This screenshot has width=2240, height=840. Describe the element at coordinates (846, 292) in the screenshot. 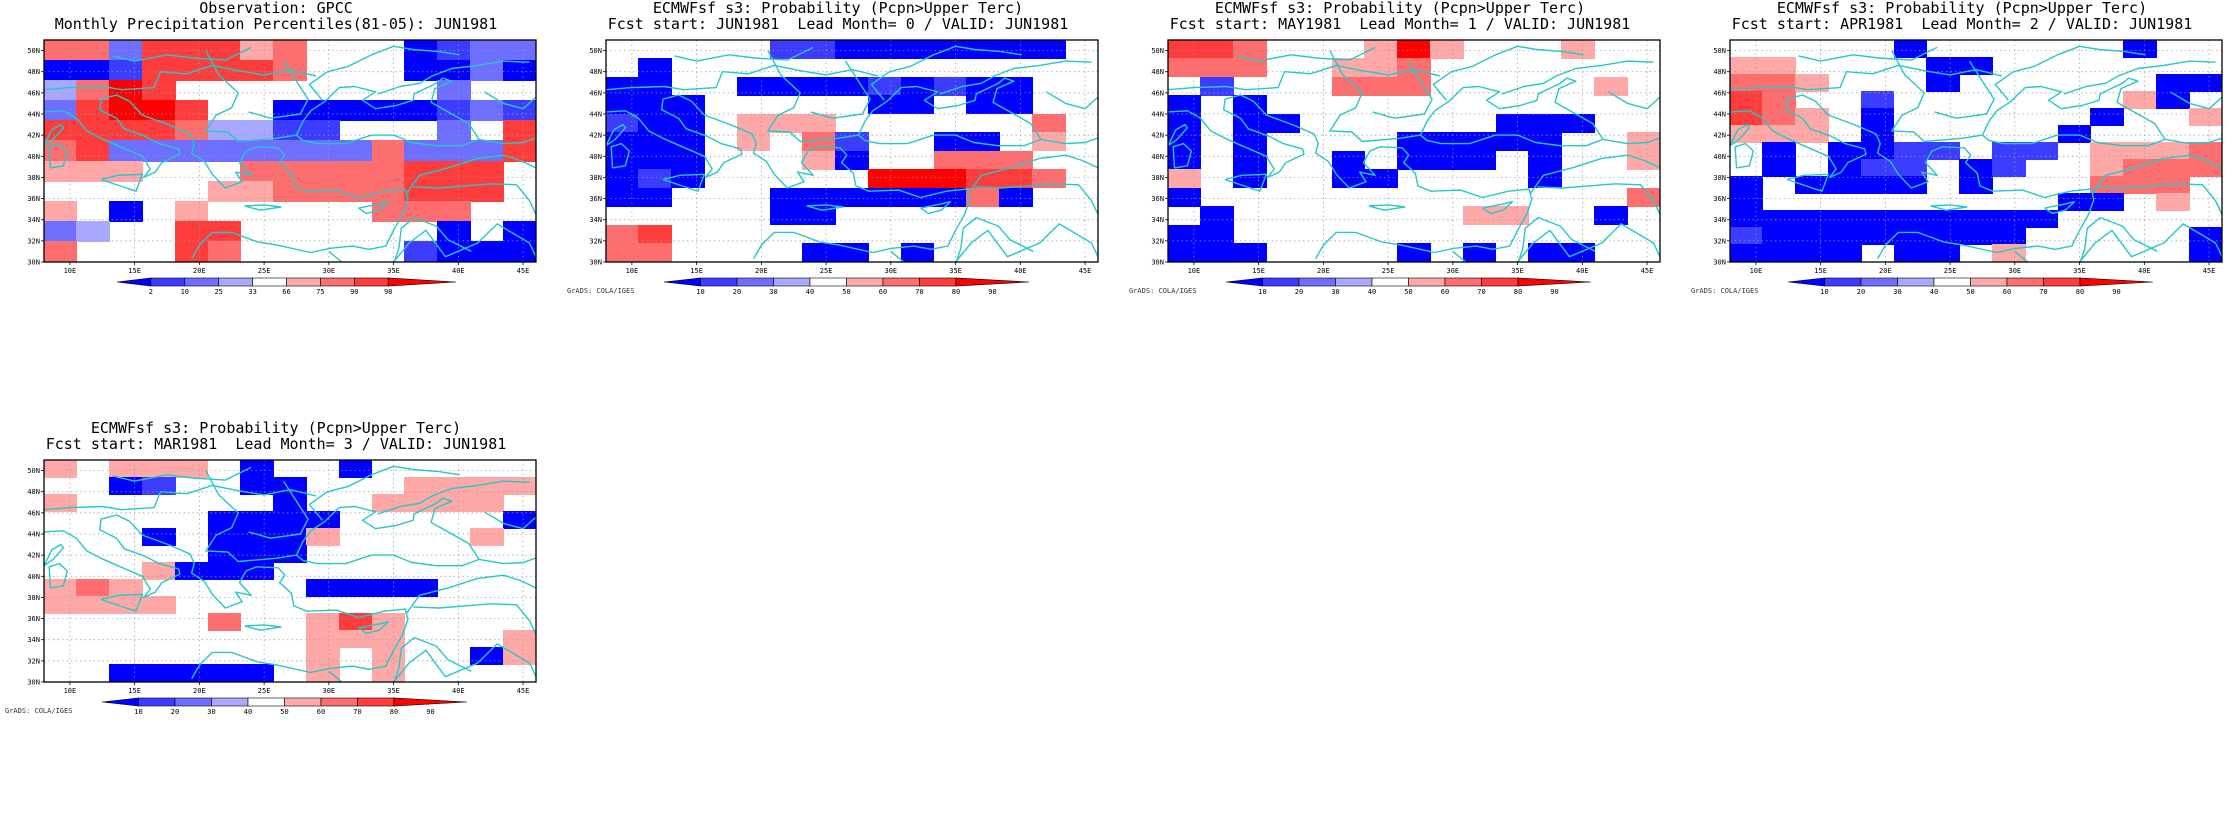

I see `legend-label: 50` at that location.